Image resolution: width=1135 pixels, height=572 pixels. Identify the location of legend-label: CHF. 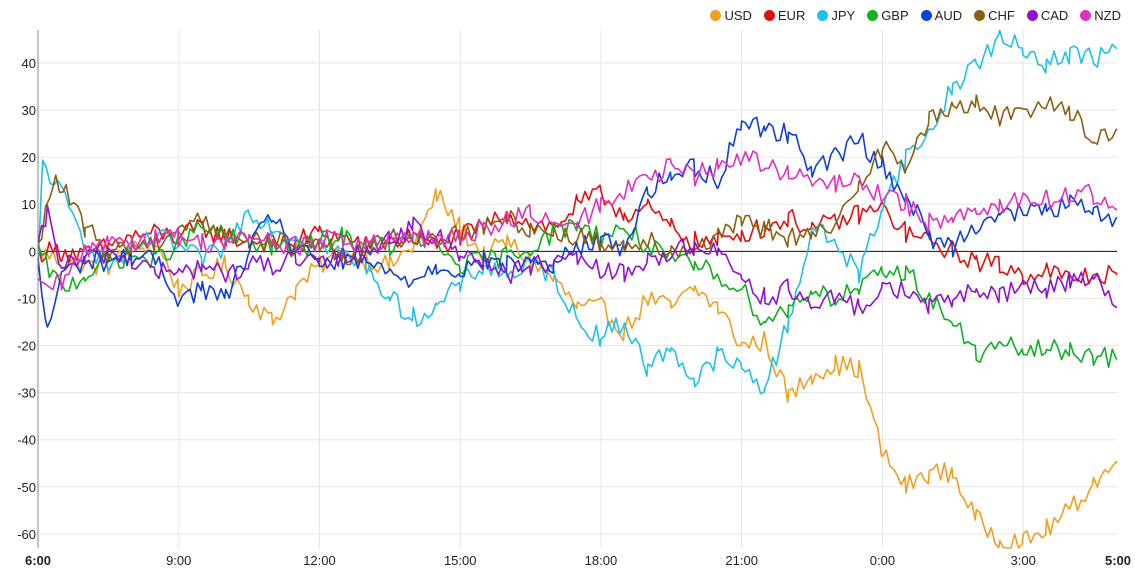
(1001, 15).